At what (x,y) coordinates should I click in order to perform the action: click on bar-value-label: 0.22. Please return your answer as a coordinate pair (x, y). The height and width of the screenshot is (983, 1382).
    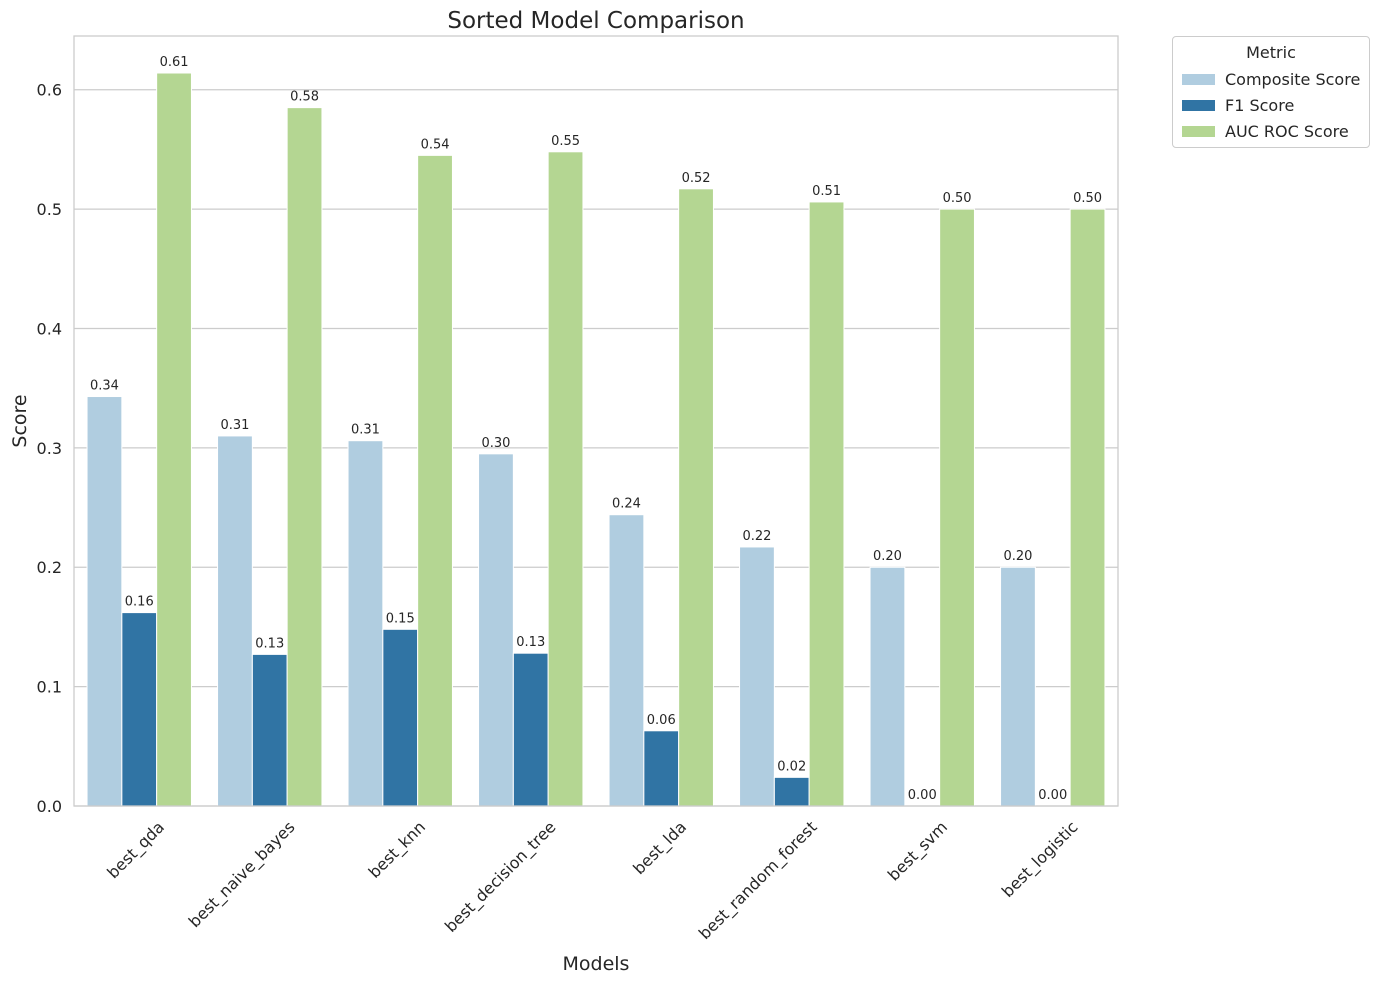
    Looking at the image, I should click on (756, 536).